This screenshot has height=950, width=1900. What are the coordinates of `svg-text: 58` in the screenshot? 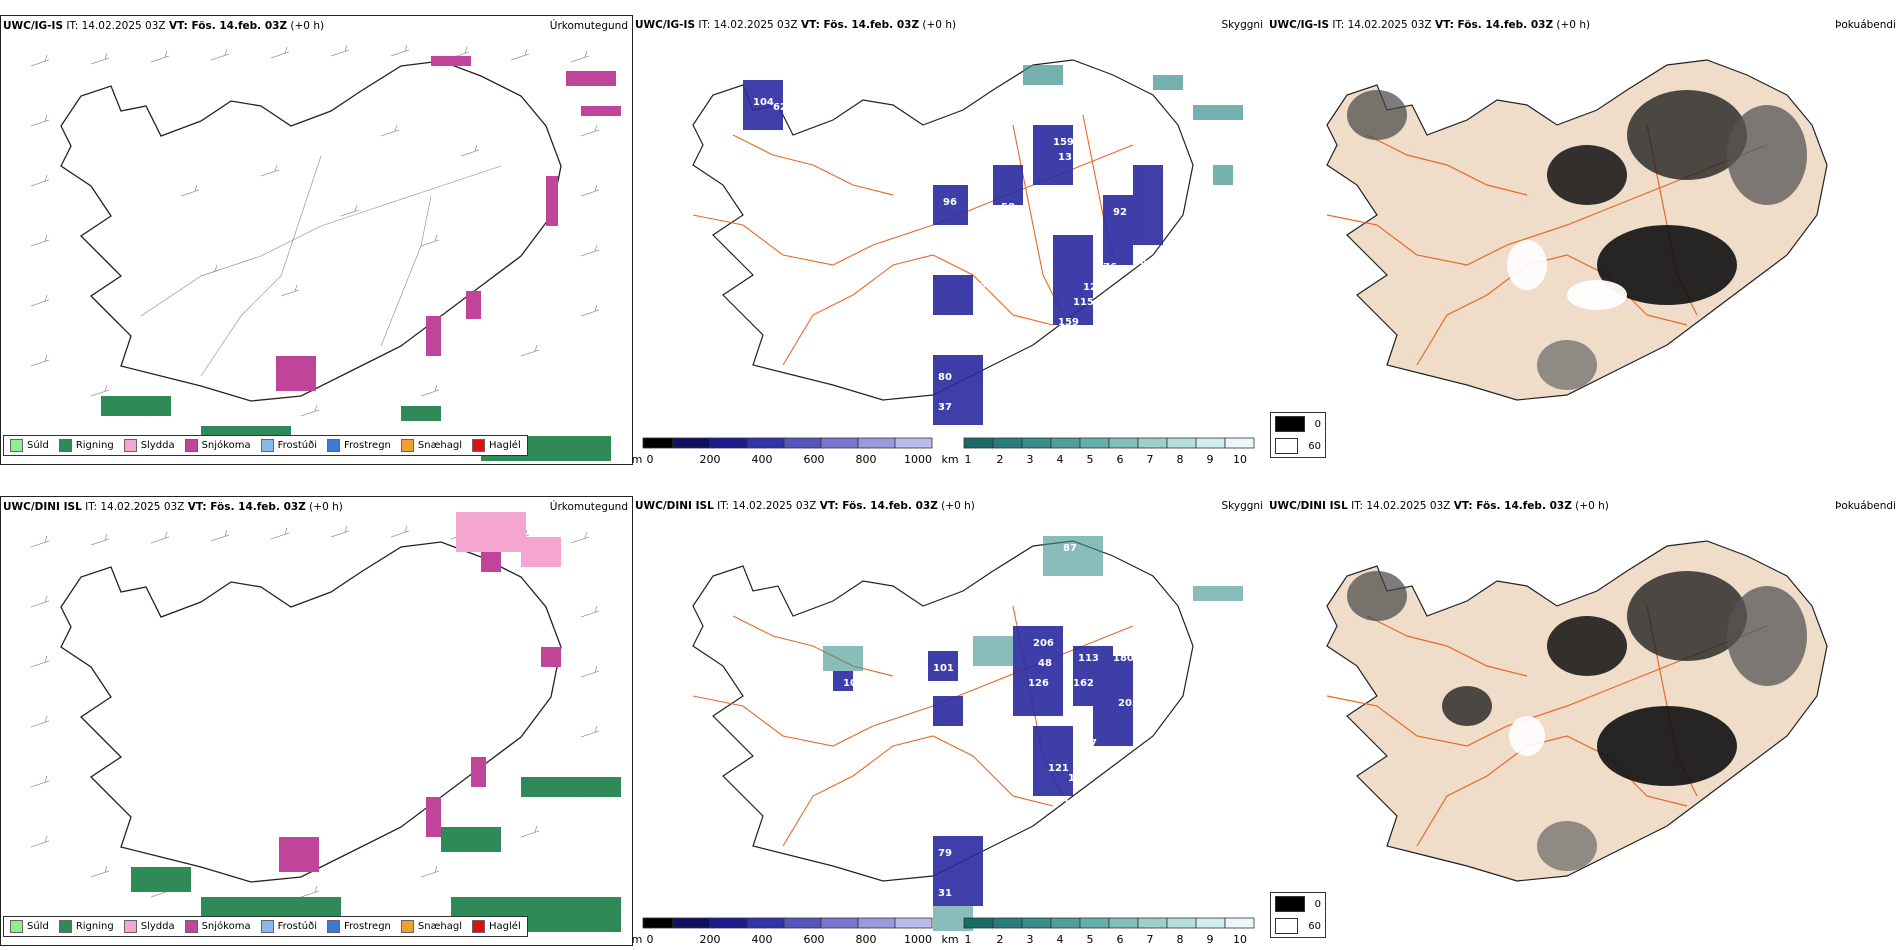 It's located at (1008, 207).